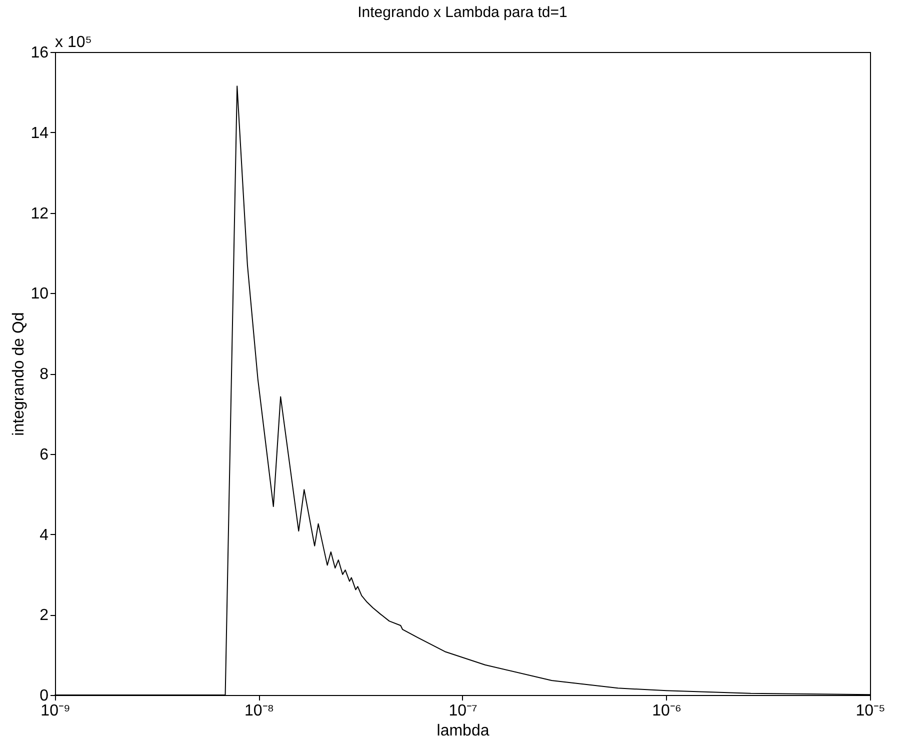 This screenshot has height=755, width=910. Describe the element at coordinates (44, 615) in the screenshot. I see `y-tick-label: 2` at that location.